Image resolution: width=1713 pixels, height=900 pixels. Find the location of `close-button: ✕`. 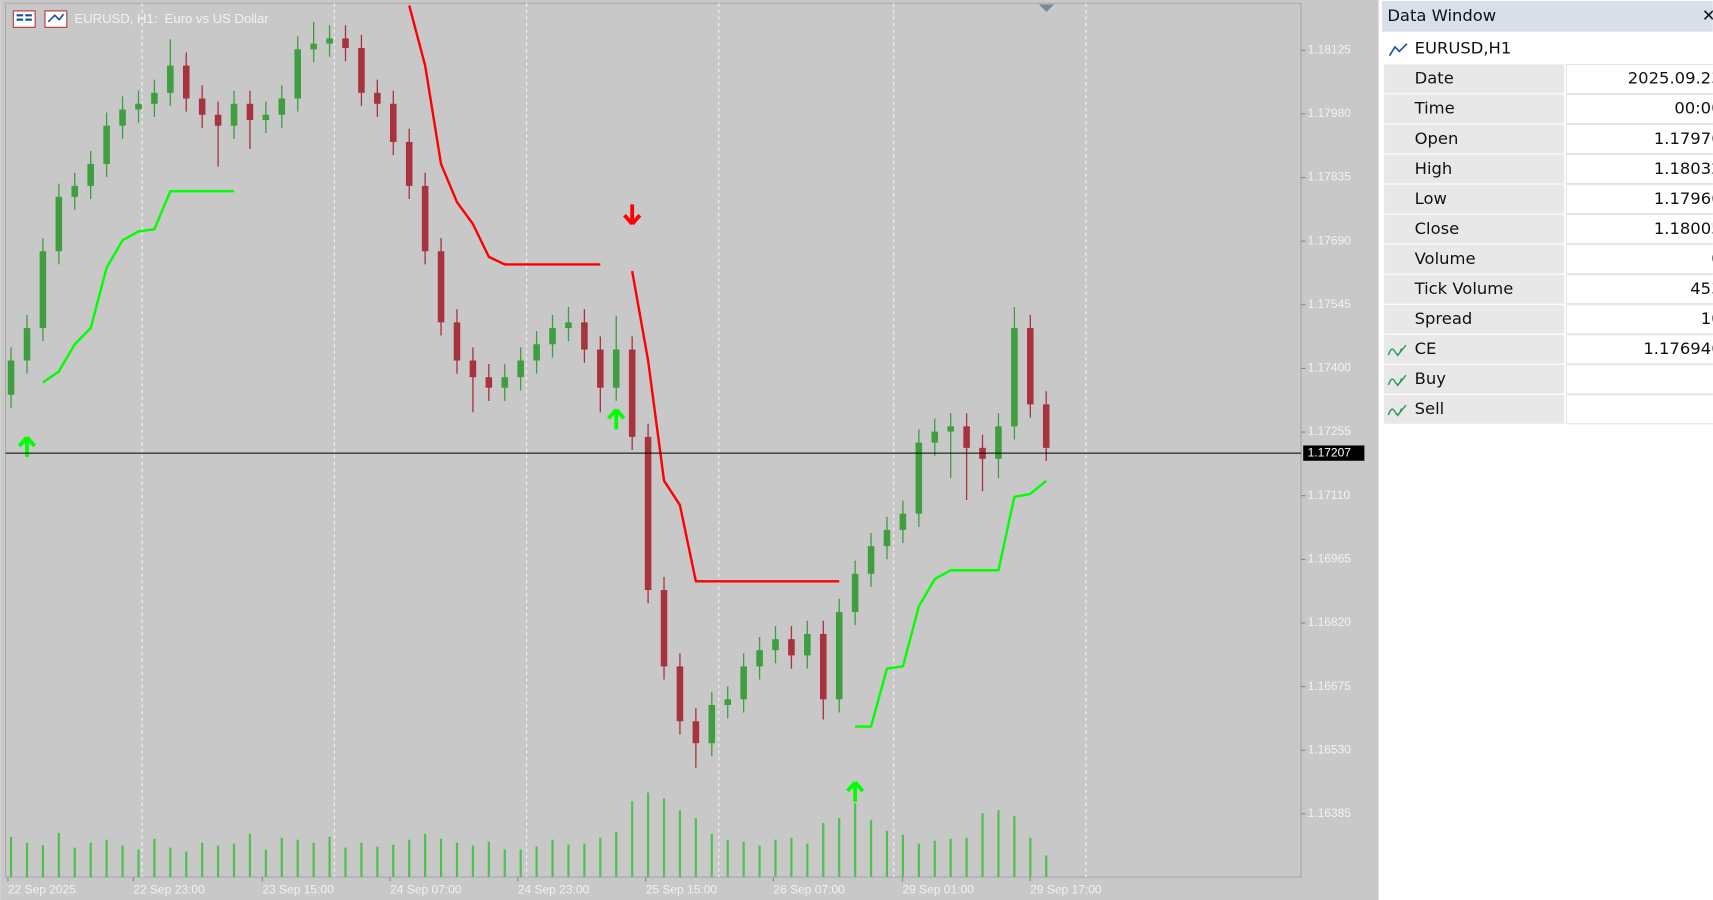

close-button: ✕ is located at coordinates (1707, 15).